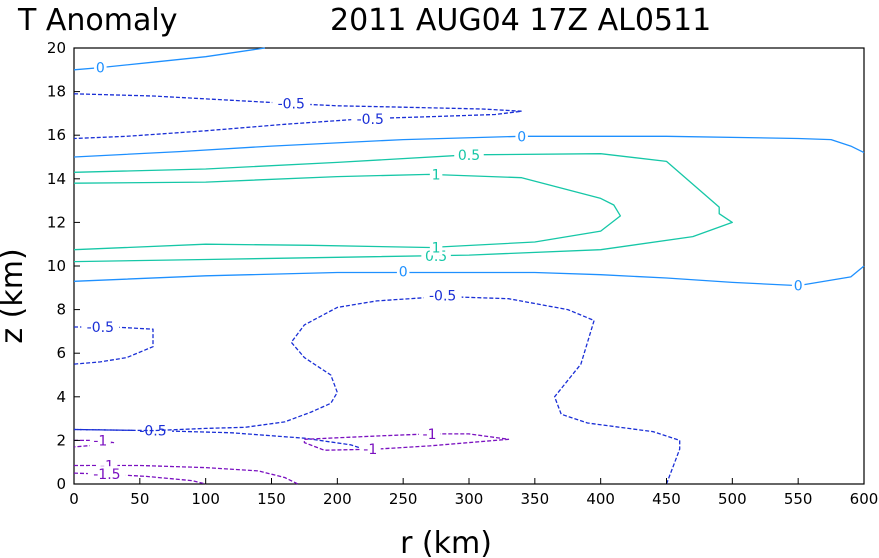 The height and width of the screenshot is (558, 879). What do you see at coordinates (74, 499) in the screenshot?
I see `x-tick-label: 0` at bounding box center [74, 499].